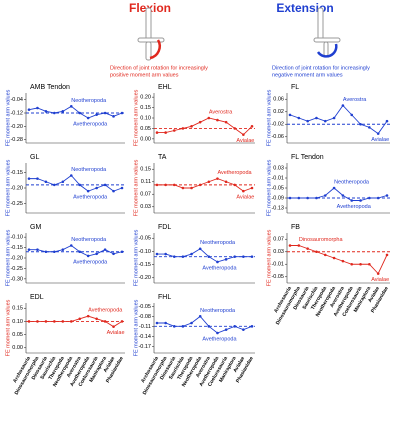  Describe the element at coordinates (34, 157) in the screenshot. I see `panel-title: GL` at that location.